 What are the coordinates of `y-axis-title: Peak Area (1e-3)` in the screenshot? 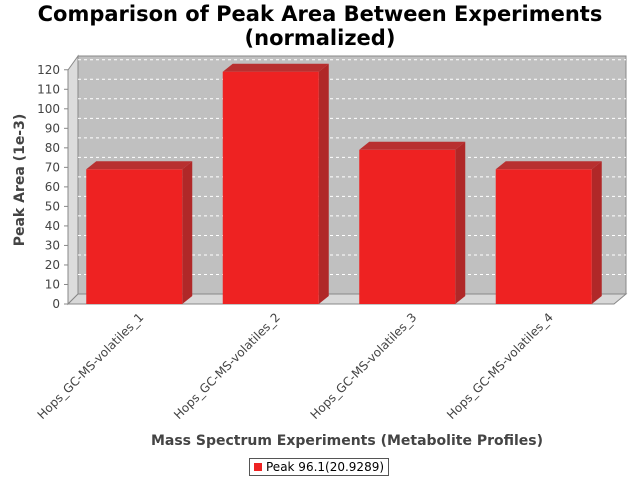 It's located at (20, 180).